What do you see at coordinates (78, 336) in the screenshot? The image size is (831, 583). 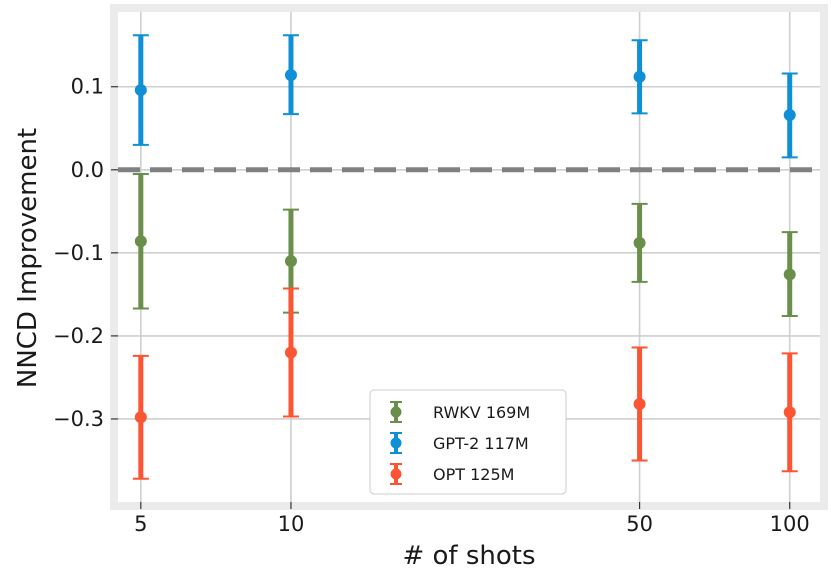 I see `y-tick-label: −0.2` at bounding box center [78, 336].